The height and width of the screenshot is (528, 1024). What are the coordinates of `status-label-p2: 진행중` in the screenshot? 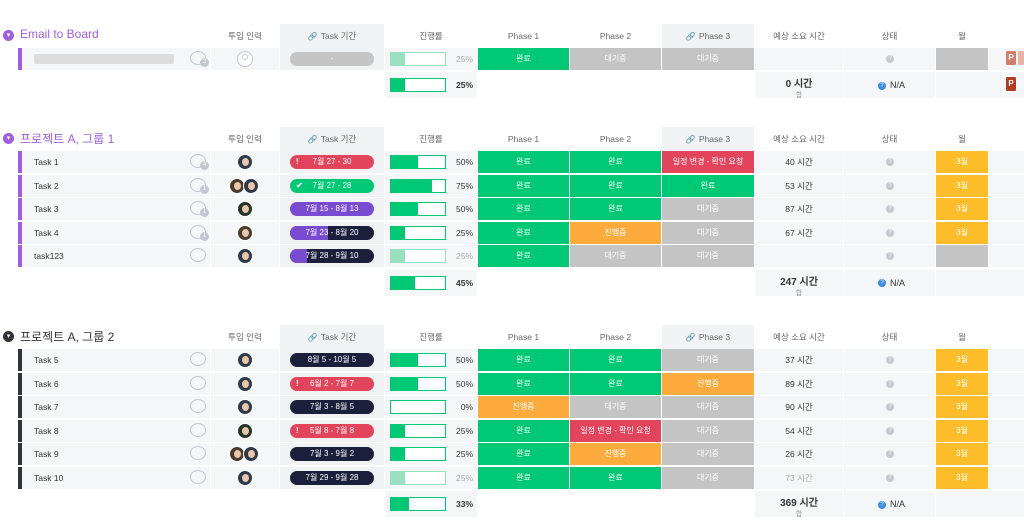 It's located at (615, 232).